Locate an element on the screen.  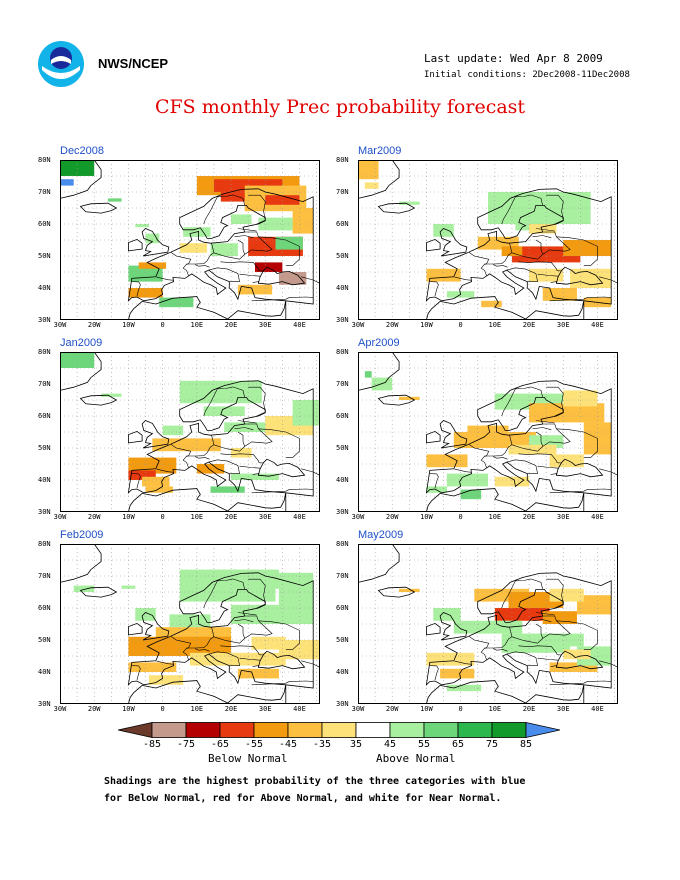
map-frame is located at coordinates (488, 240).